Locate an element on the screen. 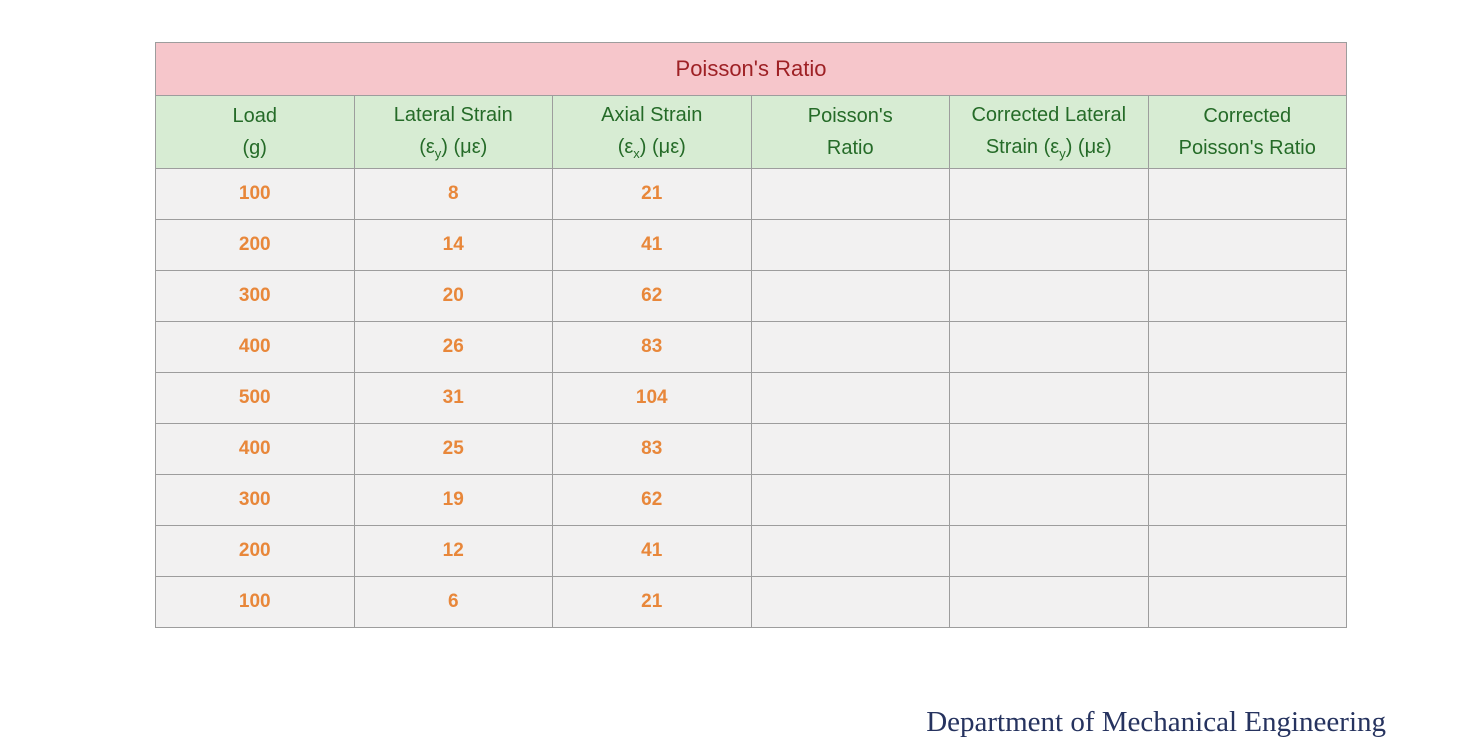 Image resolution: width=1472 pixels, height=756 pixels. column-header-line2: (g) is located at coordinates (254, 148).